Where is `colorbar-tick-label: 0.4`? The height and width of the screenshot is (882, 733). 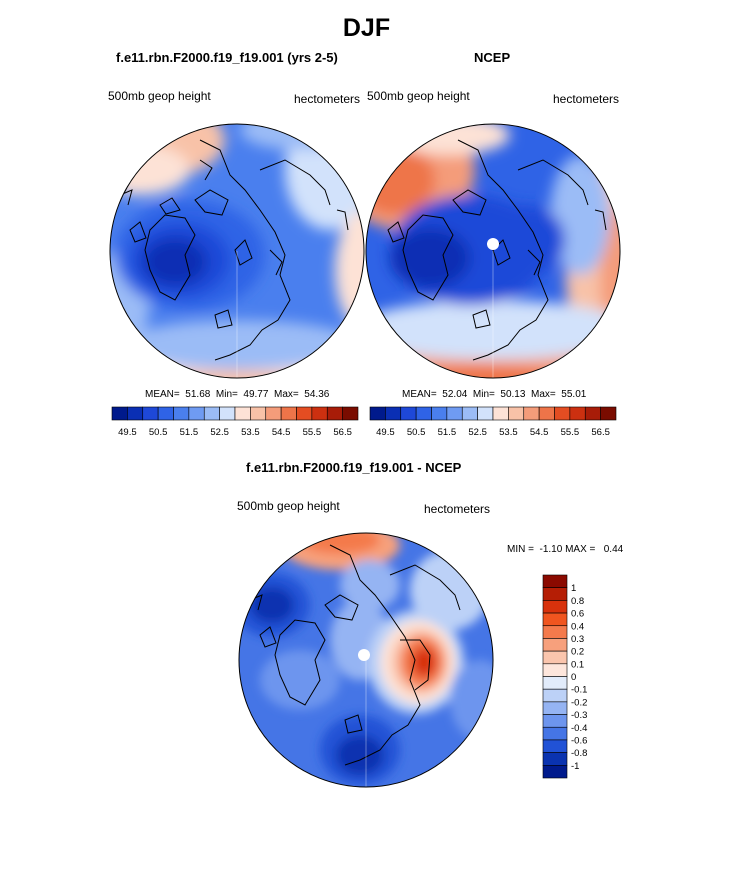
colorbar-tick-label: 0.4 is located at coordinates (577, 626).